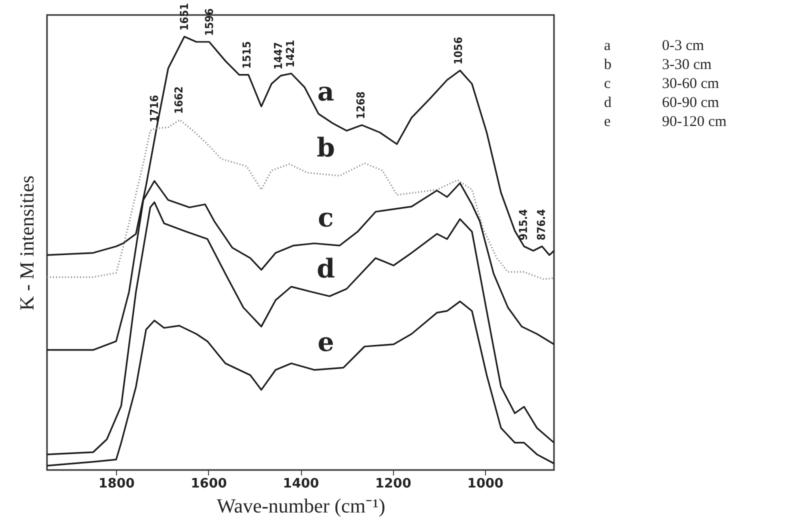  Describe the element at coordinates (691, 103) in the screenshot. I see `text: 60-90 cm` at that location.